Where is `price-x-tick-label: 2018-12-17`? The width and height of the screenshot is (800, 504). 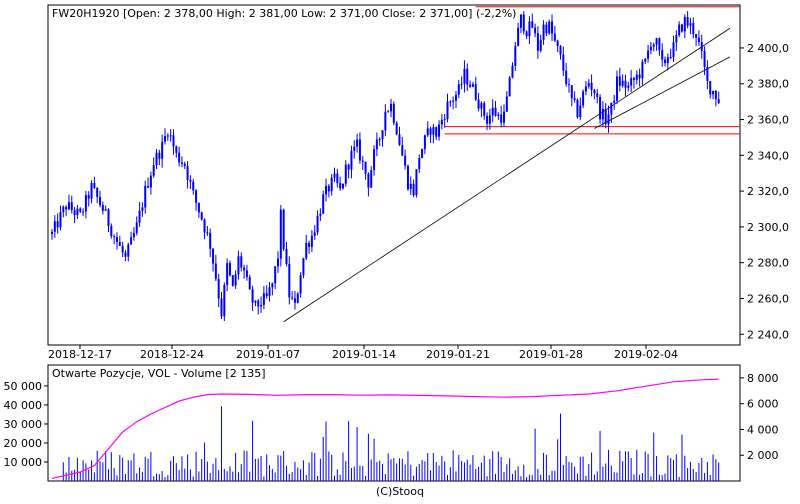 price-x-tick-label: 2018-12-17 is located at coordinates (80, 354).